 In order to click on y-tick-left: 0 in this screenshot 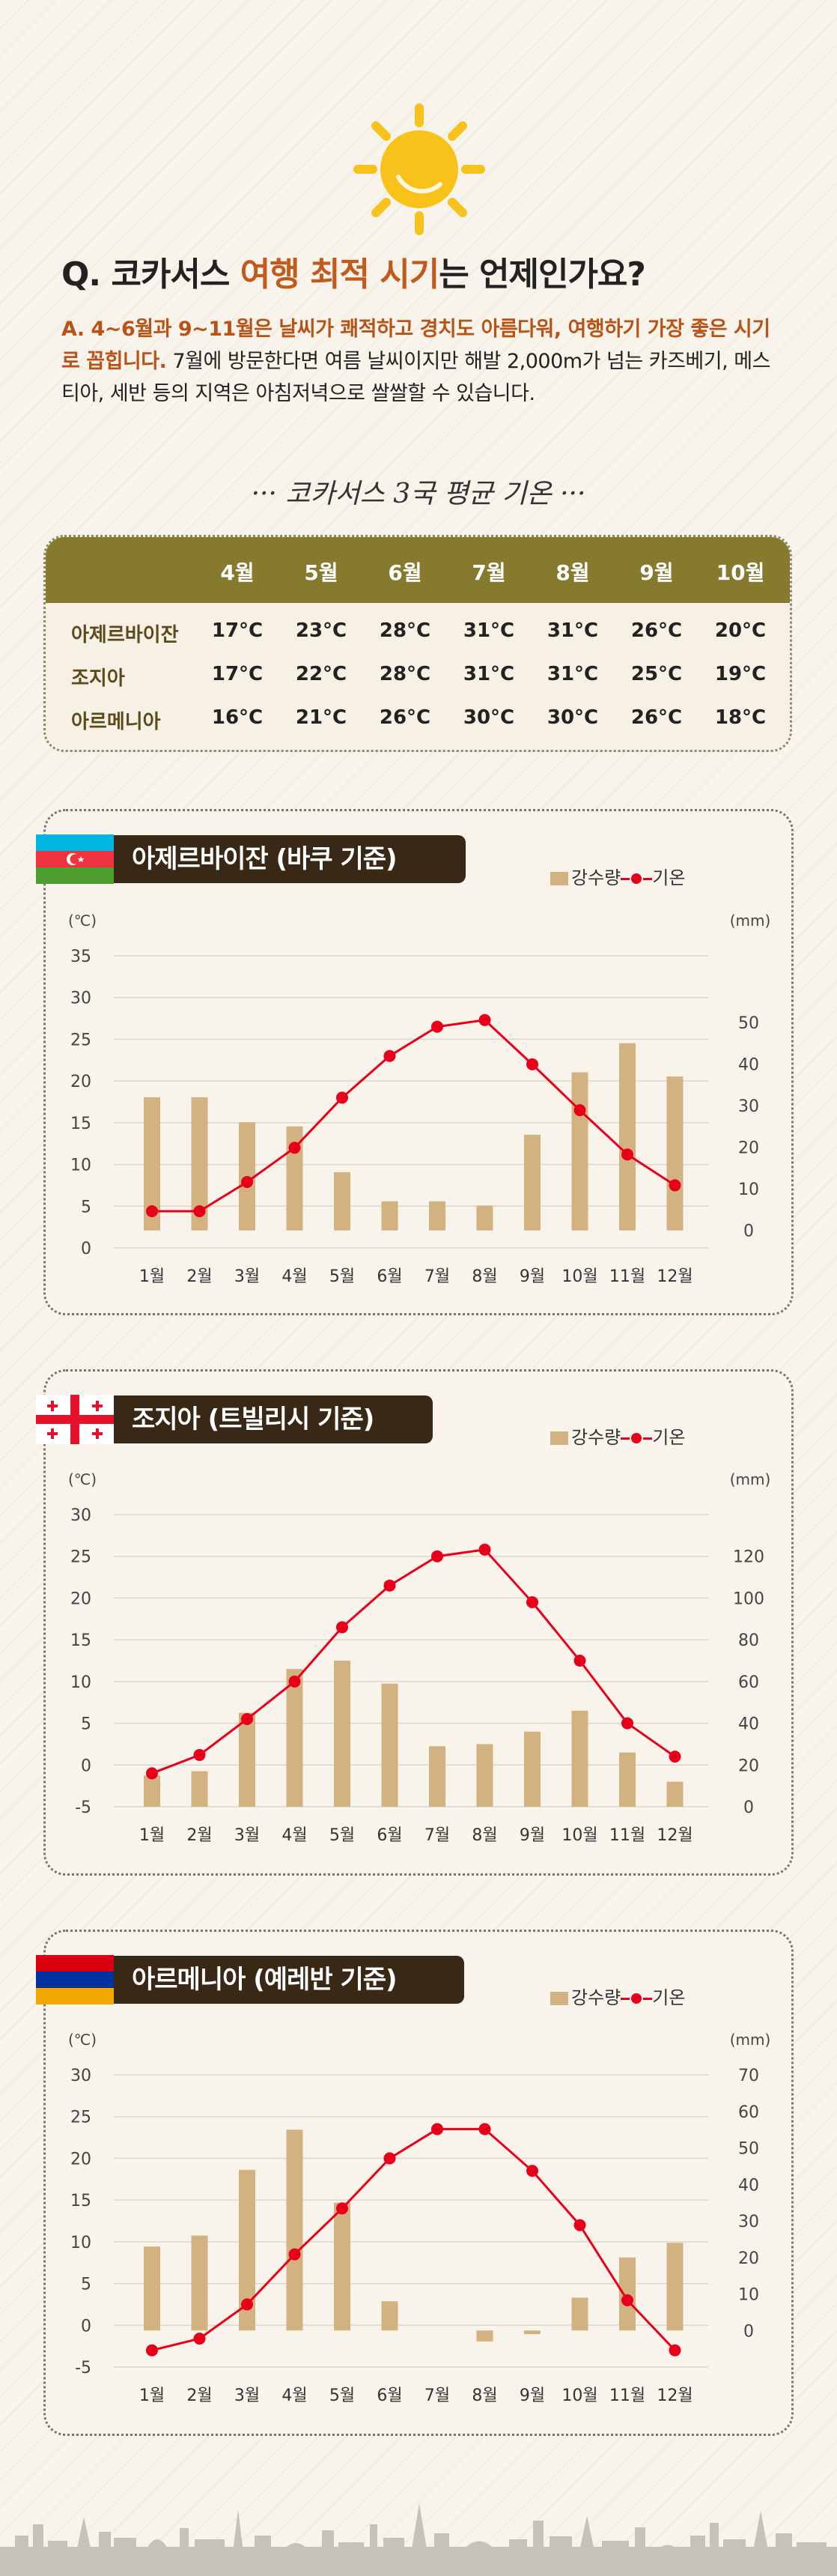, I will do `click(86, 2326)`.